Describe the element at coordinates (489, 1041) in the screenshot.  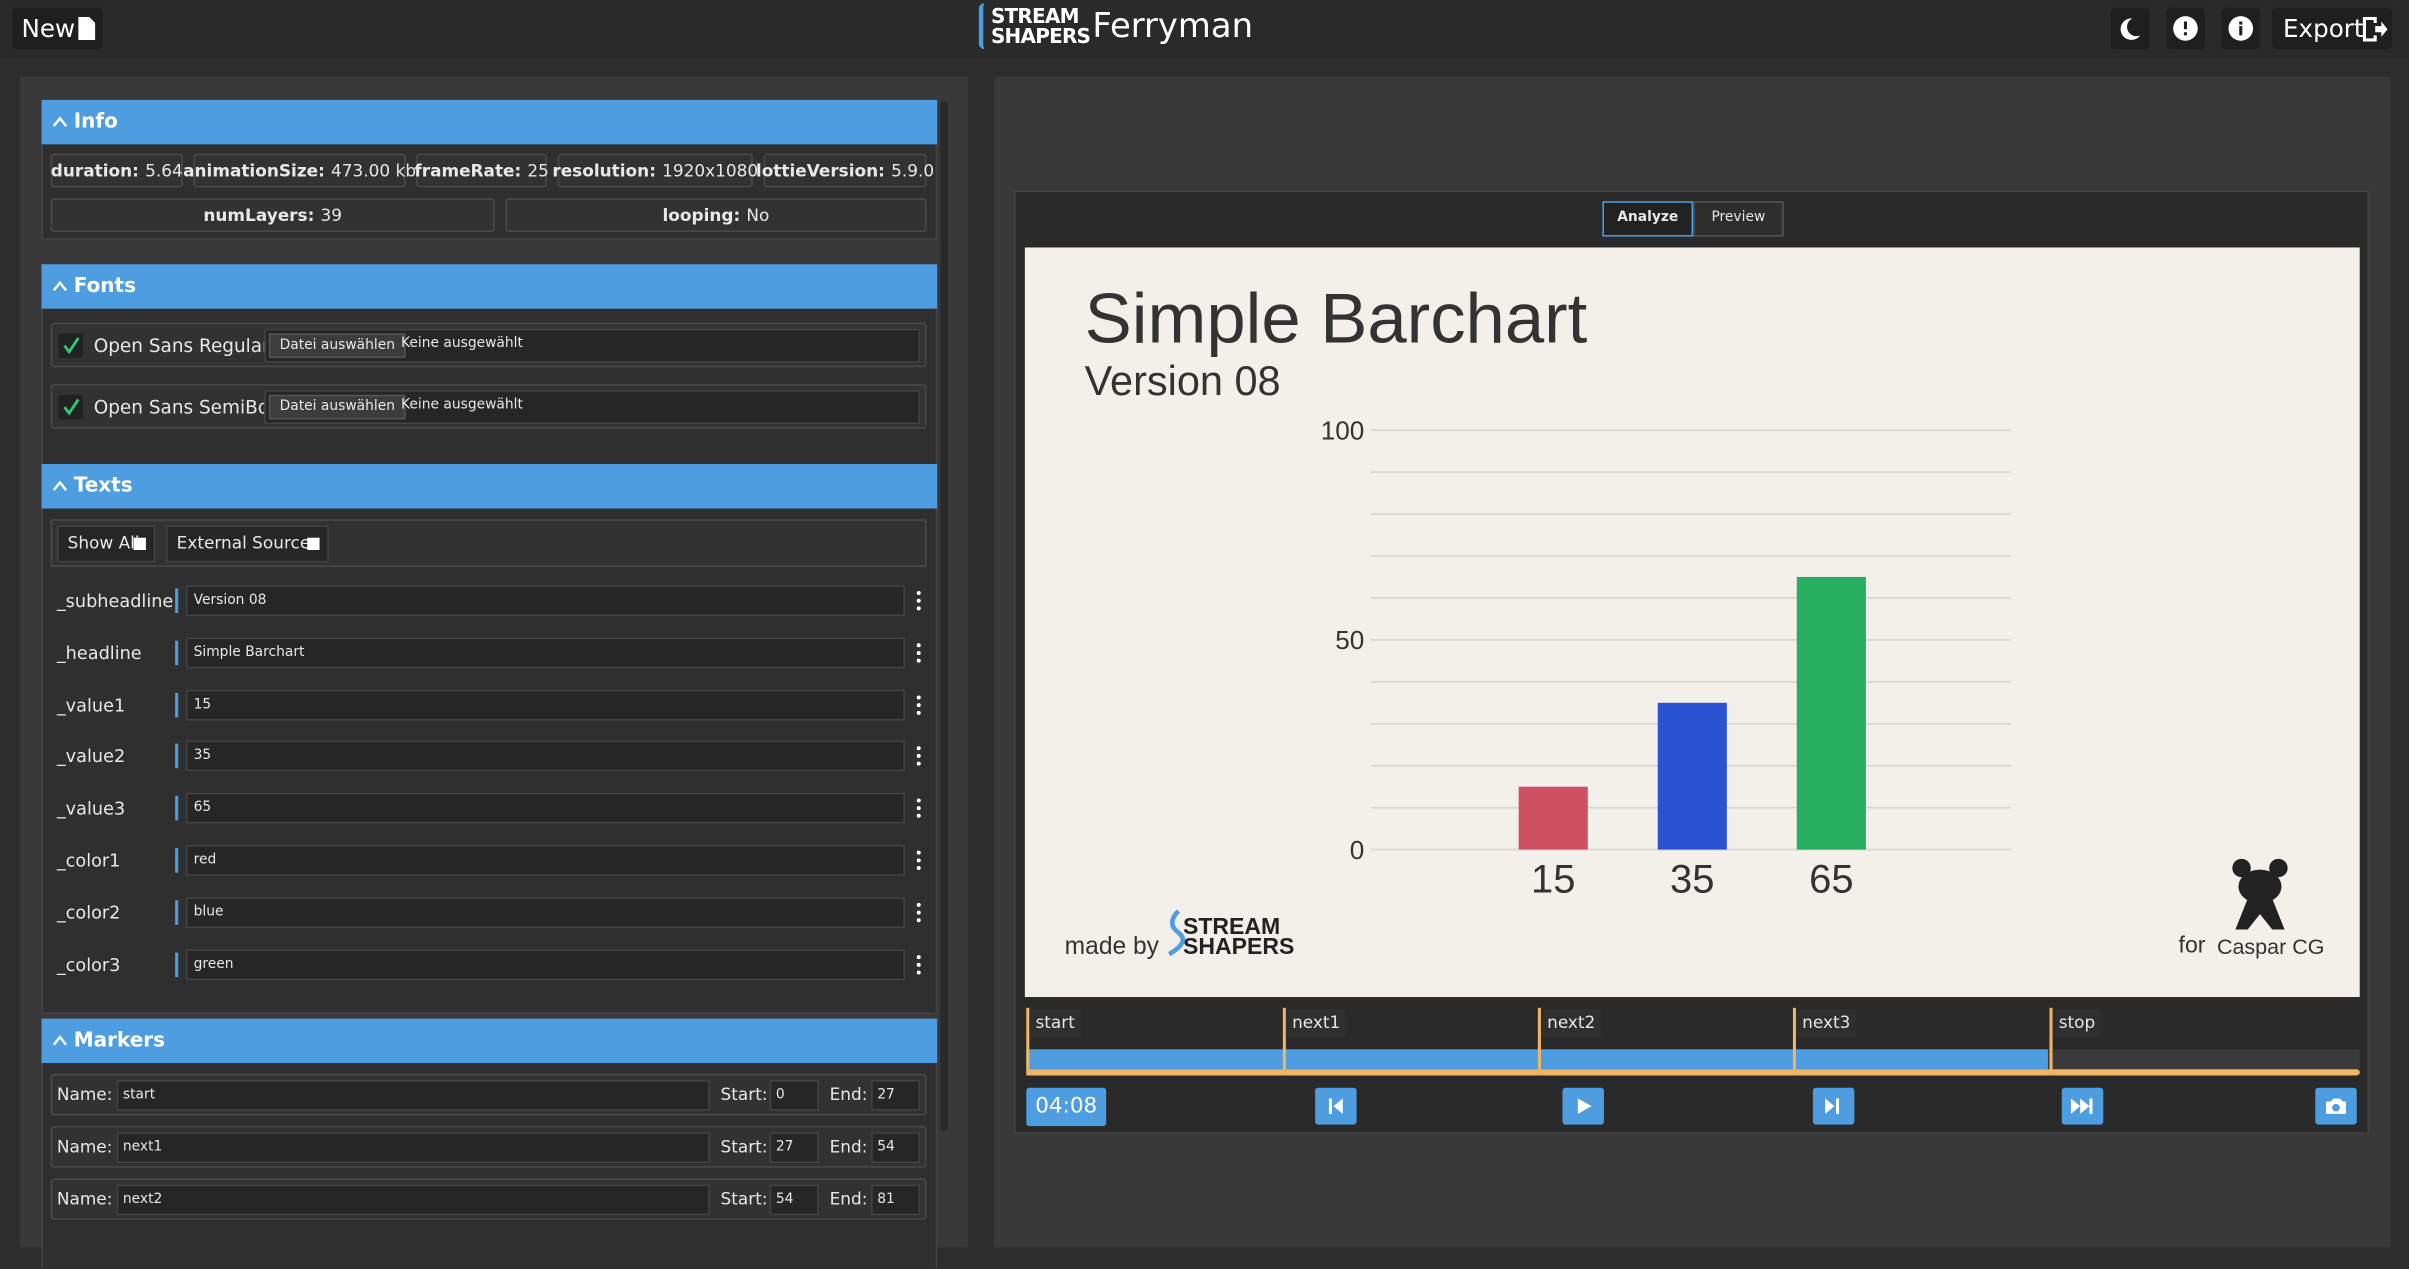
I see `section-header: Markers` at that location.